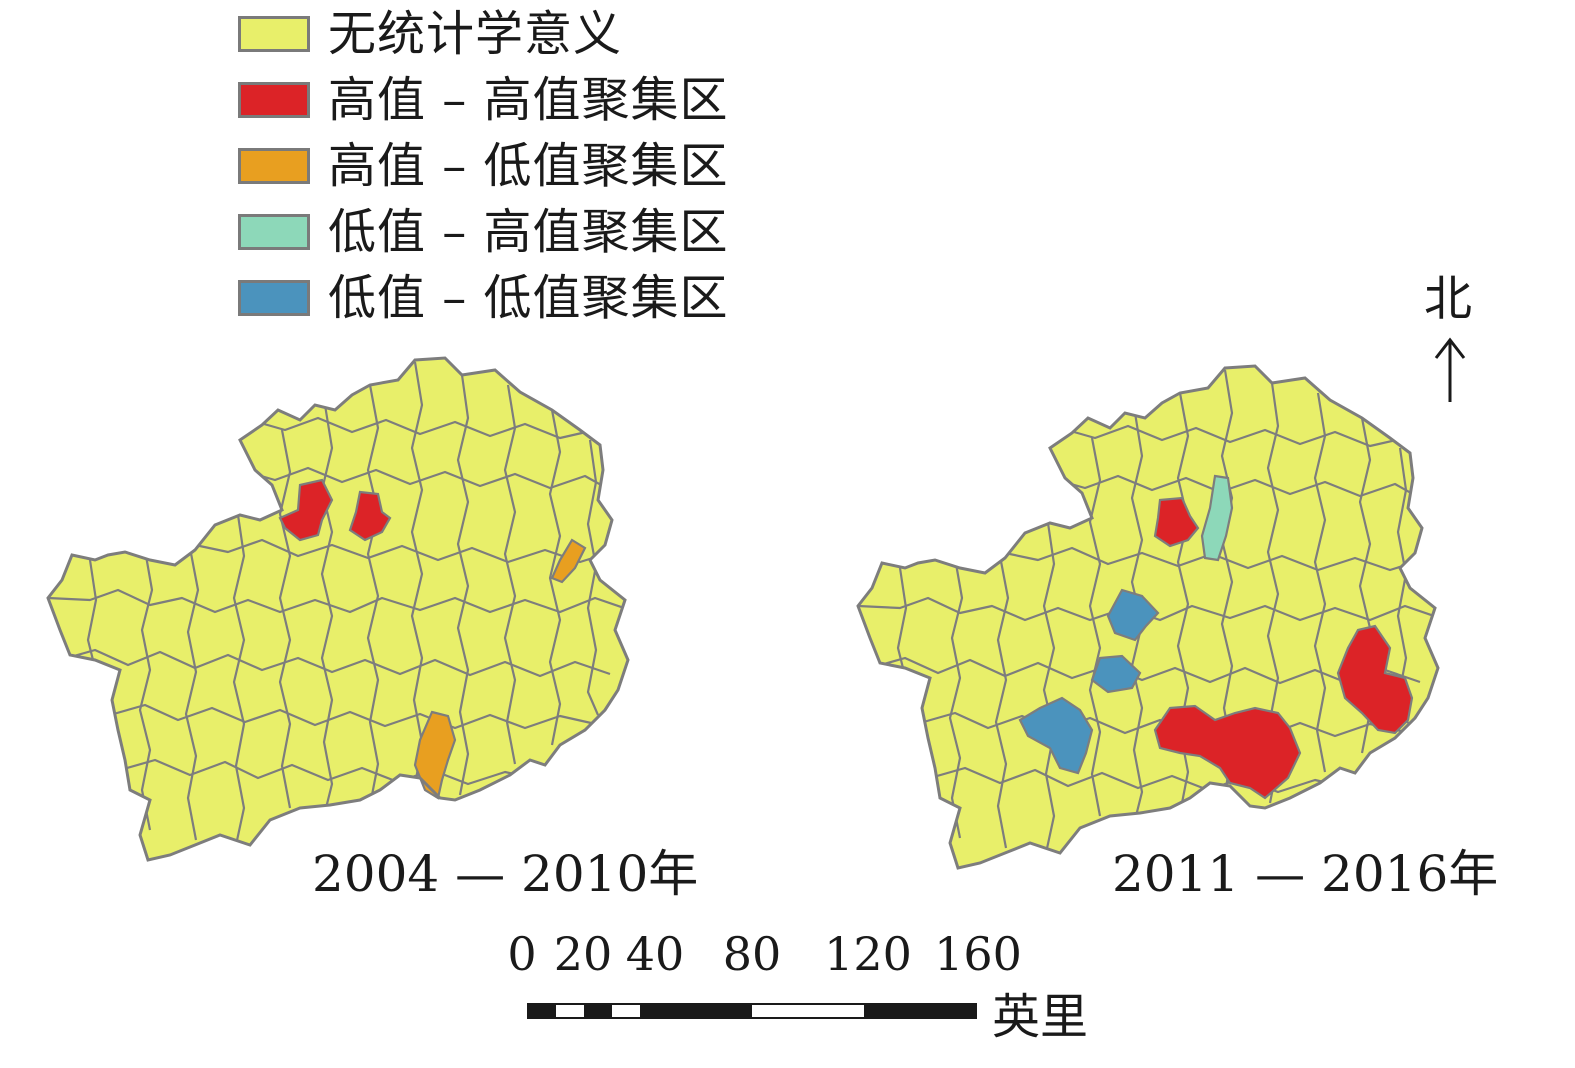 This screenshot has width=1575, height=1068. I want to click on period-label-right: 2011 — 2016年, so click(1305, 874).